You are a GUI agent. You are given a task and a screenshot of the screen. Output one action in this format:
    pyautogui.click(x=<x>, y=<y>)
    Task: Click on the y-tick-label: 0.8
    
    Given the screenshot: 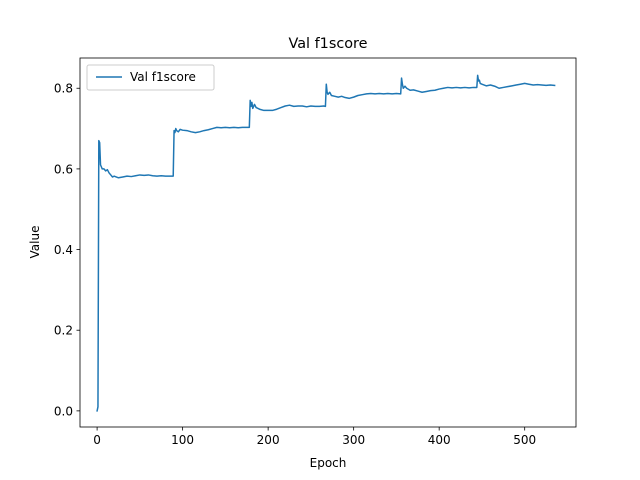 What is the action you would take?
    pyautogui.click(x=63, y=89)
    